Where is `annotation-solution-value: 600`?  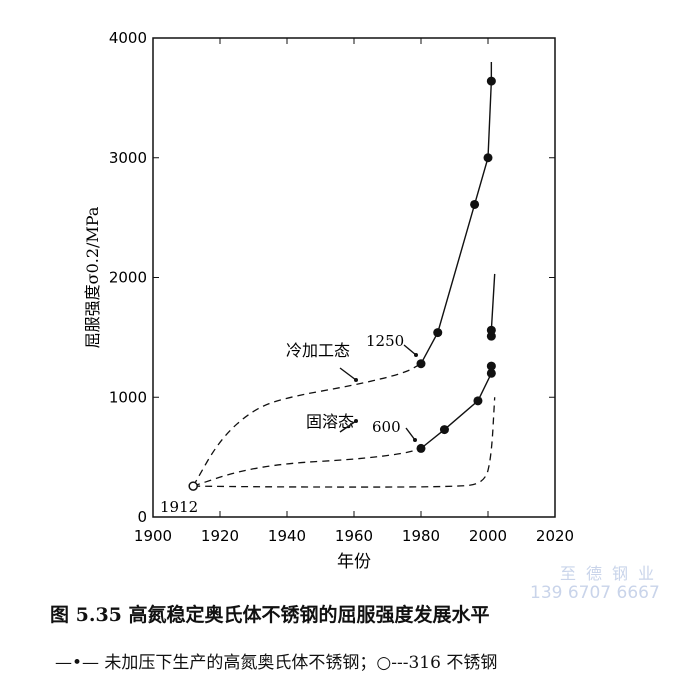
annotation-solution-value: 600 is located at coordinates (386, 427).